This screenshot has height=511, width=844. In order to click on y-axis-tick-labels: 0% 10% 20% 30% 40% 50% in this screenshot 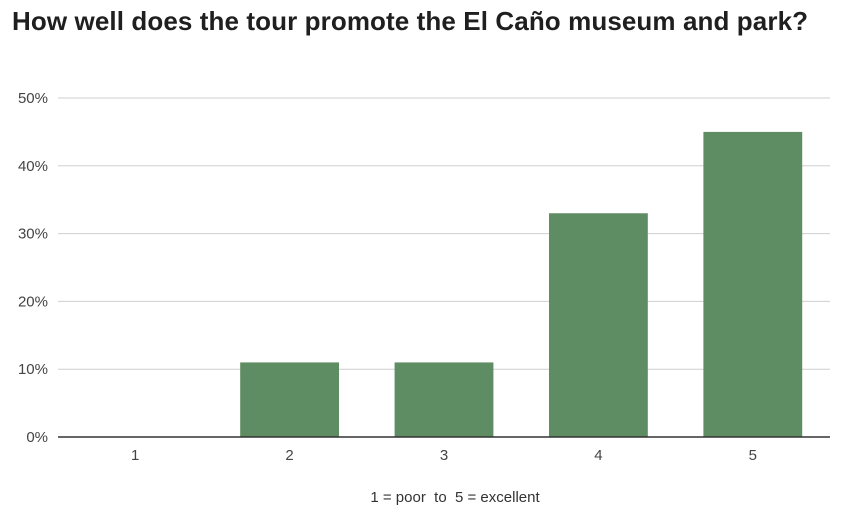, I will do `click(33, 268)`.